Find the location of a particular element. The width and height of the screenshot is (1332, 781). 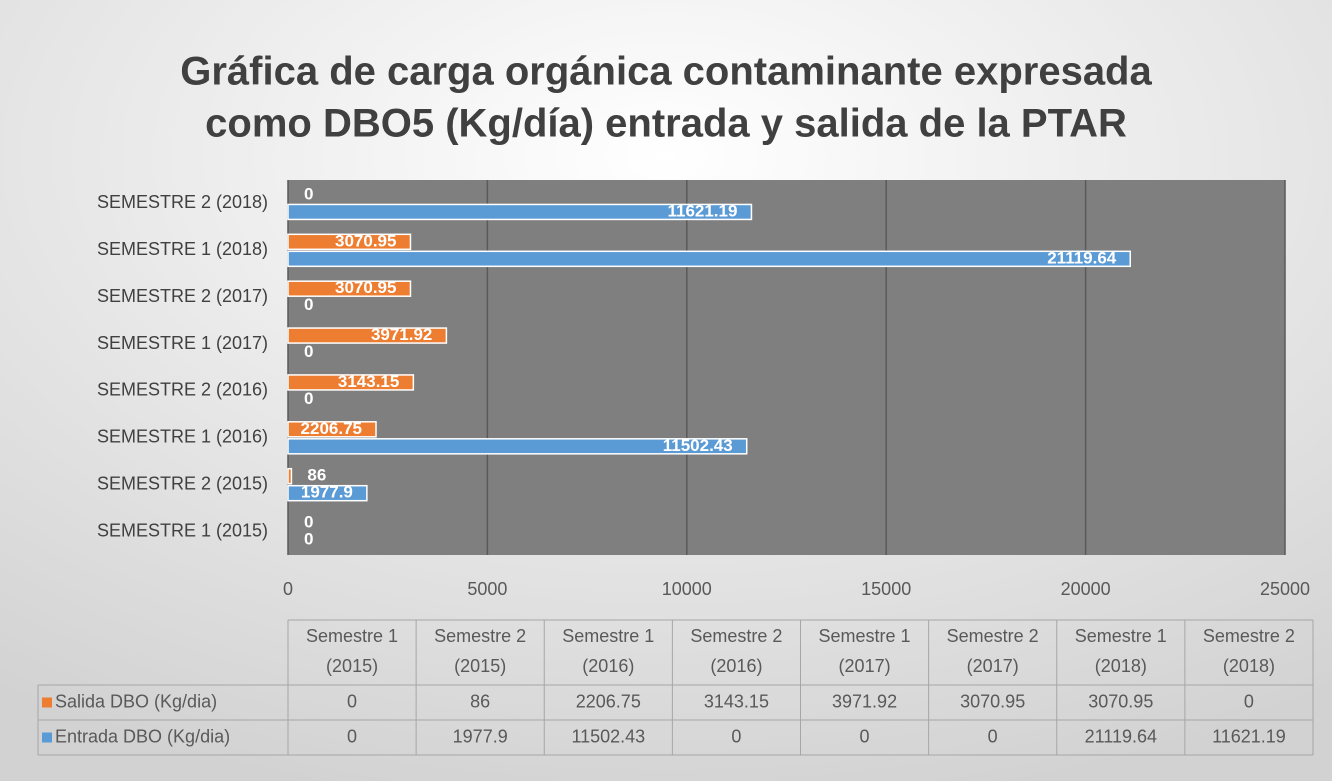

y-tick-label: SEMESTRE 2 (2018) is located at coordinates (182, 202).